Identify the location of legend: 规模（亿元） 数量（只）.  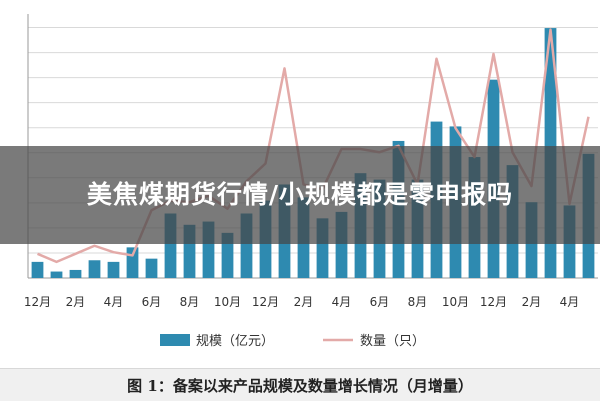
(292, 341).